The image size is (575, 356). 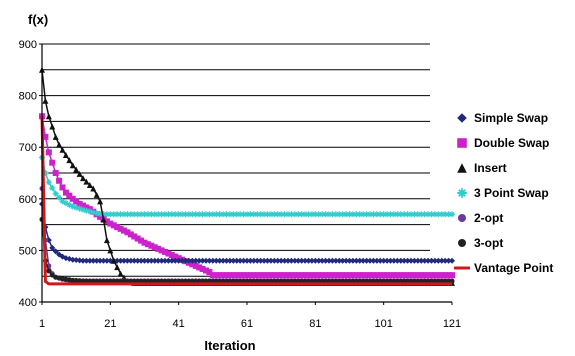 What do you see at coordinates (462, 143) in the screenshot?
I see `legend-swatch` at bounding box center [462, 143].